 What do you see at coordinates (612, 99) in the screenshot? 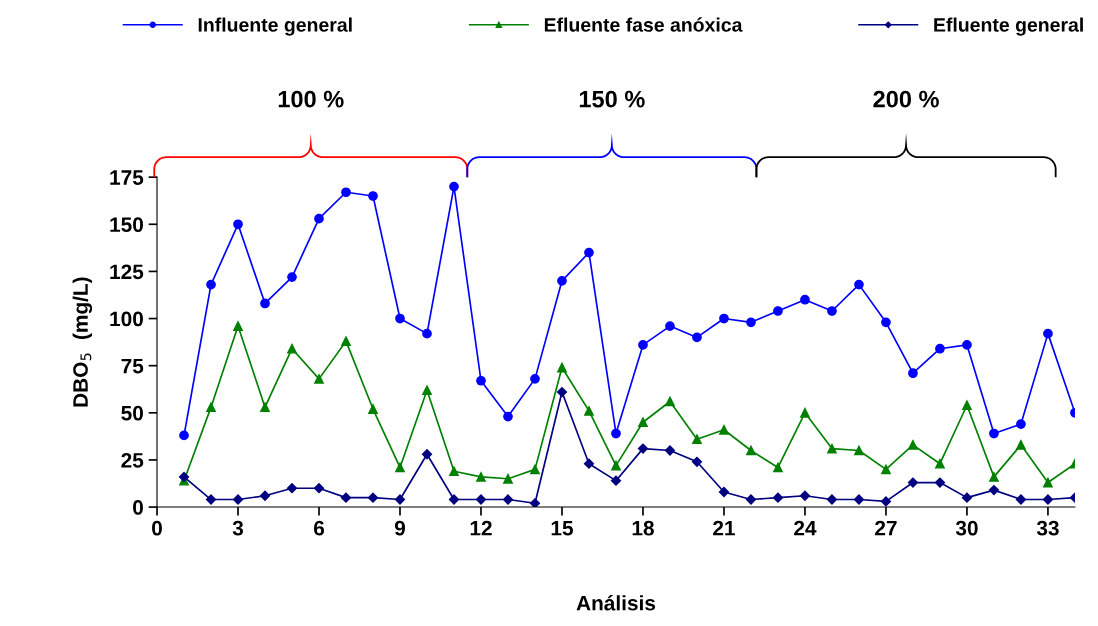
I see `text: 150 %` at bounding box center [612, 99].